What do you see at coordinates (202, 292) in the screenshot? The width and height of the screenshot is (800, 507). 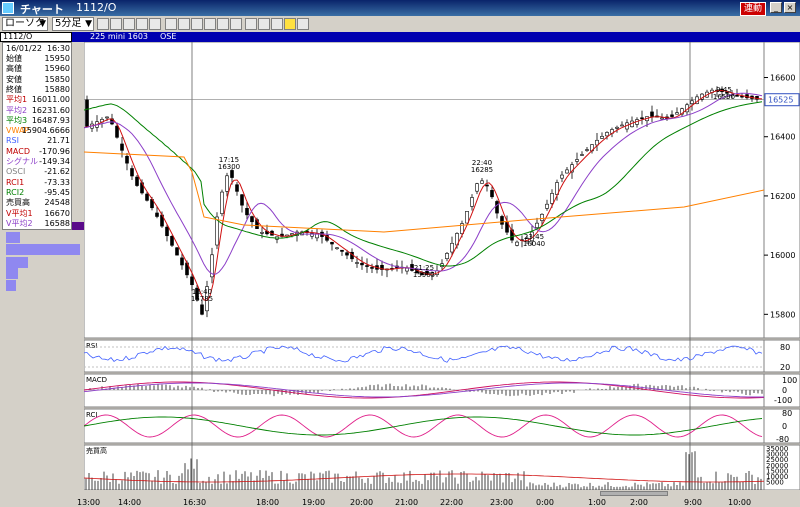 I see `annotation-time: 16:40` at bounding box center [202, 292].